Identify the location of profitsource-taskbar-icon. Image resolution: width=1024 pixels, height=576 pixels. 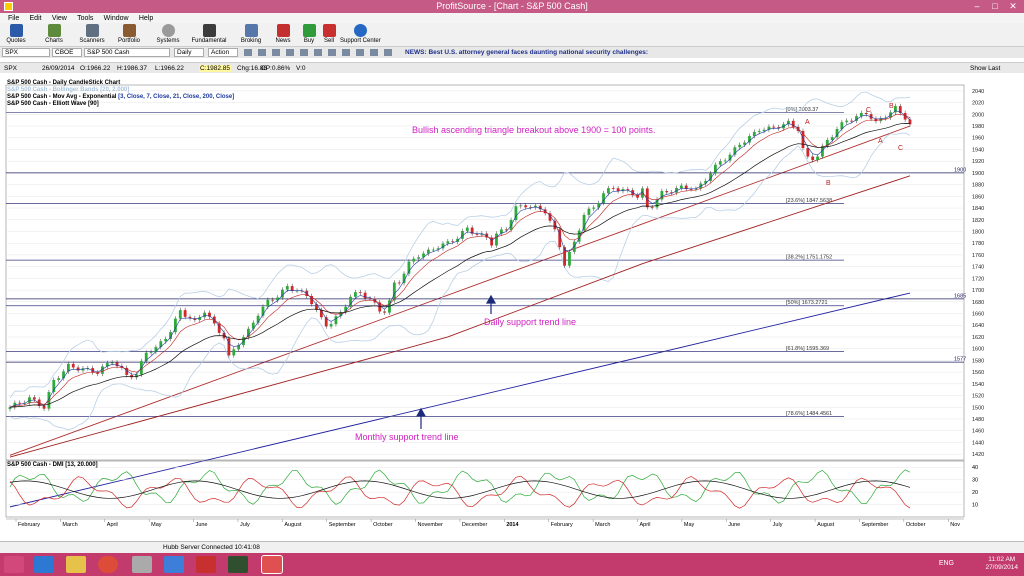
(272, 564).